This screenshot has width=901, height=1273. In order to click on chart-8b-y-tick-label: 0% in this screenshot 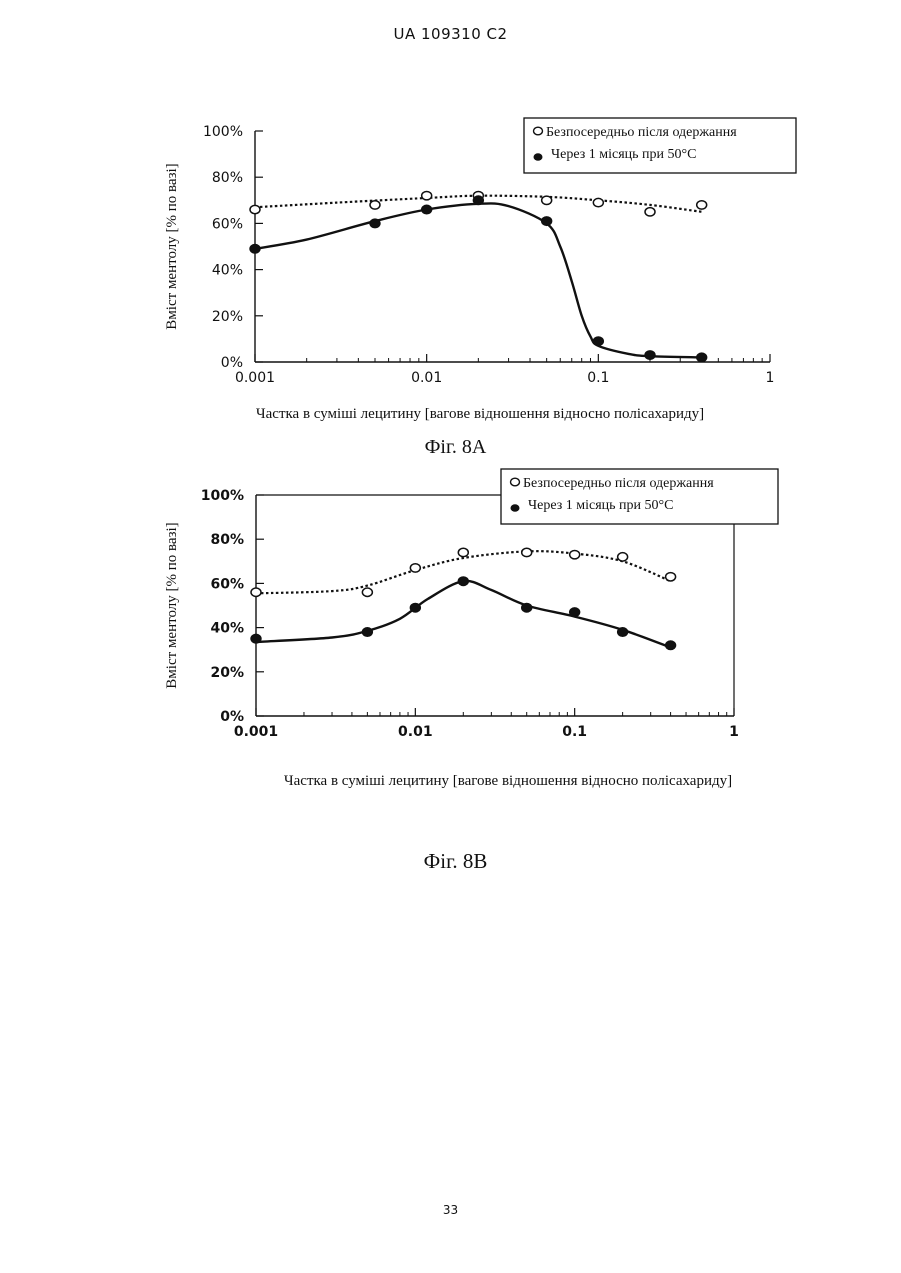, I will do `click(232, 717)`.